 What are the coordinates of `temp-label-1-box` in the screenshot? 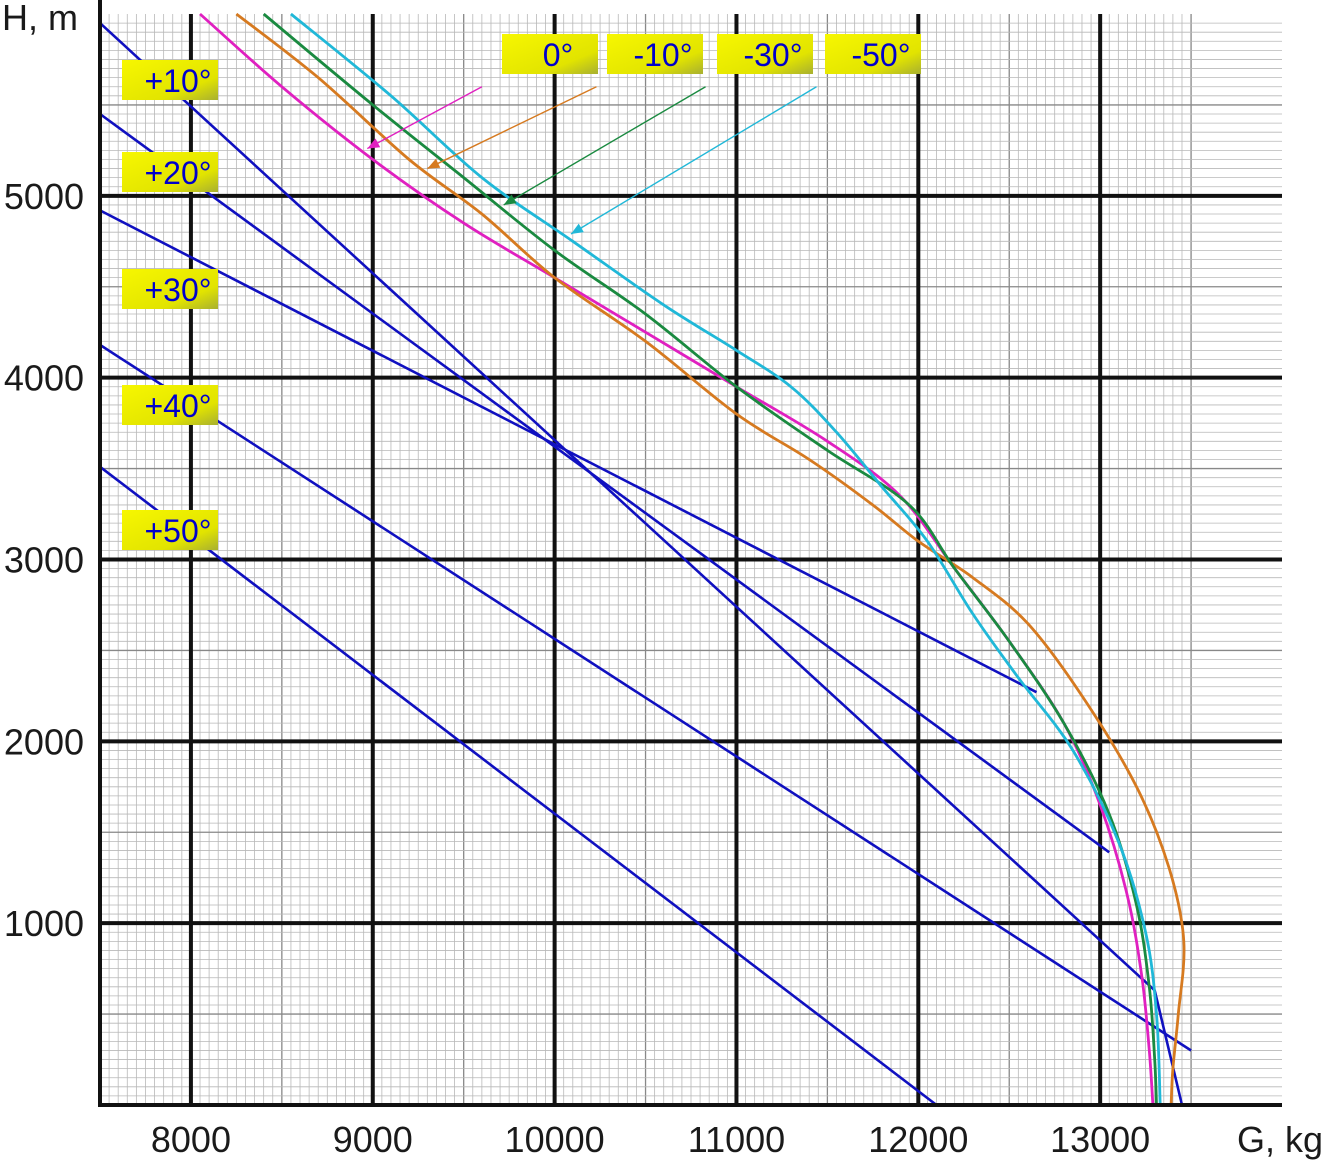 It's located at (170, 80).